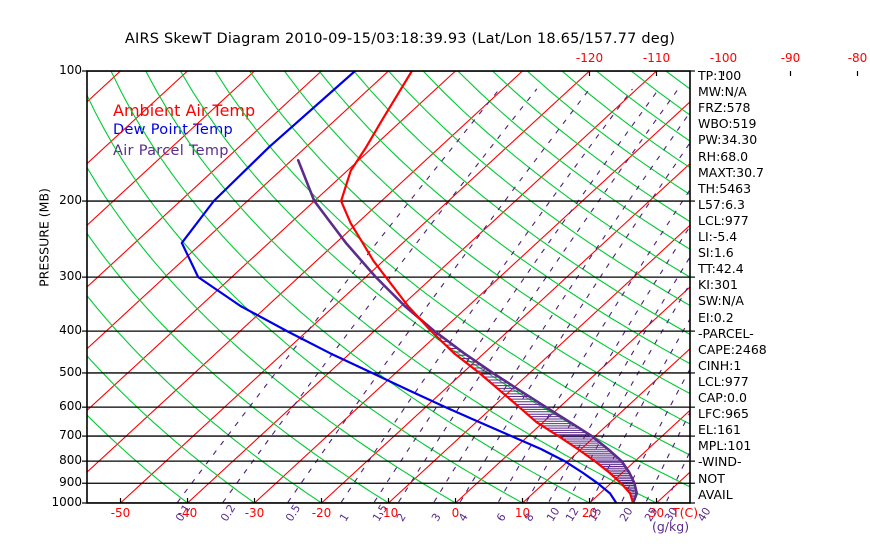  Describe the element at coordinates (711, 478) in the screenshot. I see `stat-not: NOT` at that location.